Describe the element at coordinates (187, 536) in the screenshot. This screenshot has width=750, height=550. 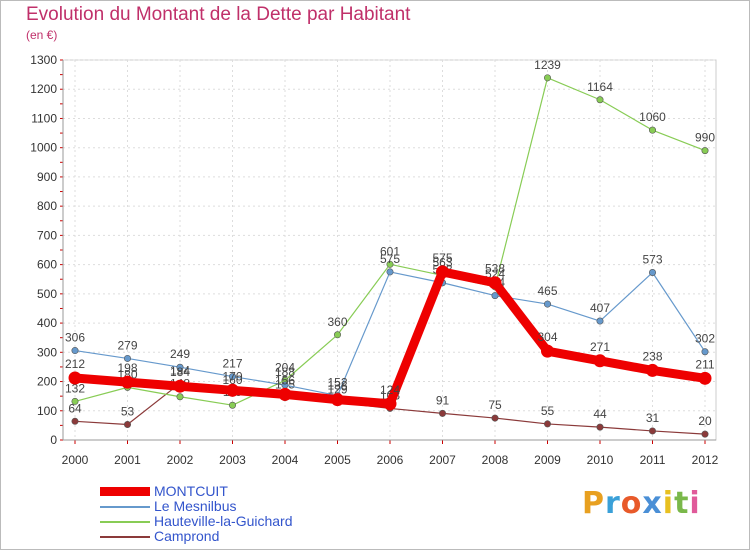
I see `legend-label: Camprond` at that location.